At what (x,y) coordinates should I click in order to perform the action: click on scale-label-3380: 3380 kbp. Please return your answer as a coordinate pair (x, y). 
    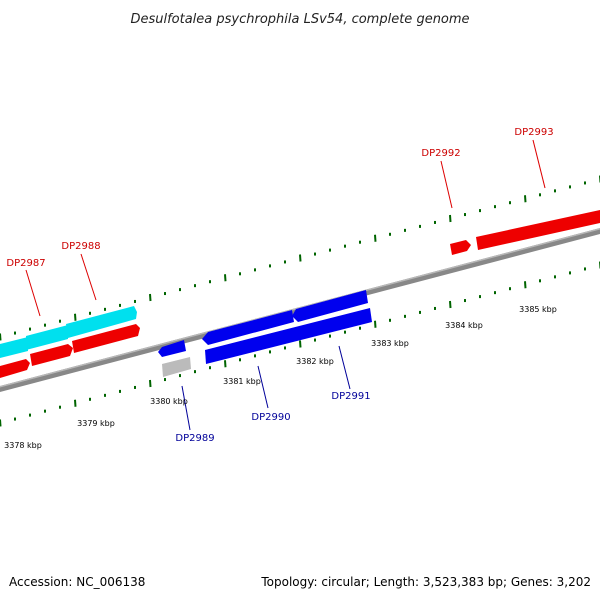
    Looking at the image, I should click on (169, 401).